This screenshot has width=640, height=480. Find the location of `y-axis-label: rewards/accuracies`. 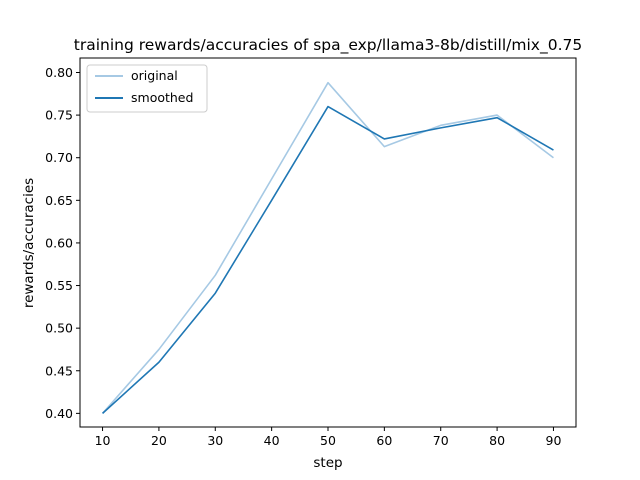

y-axis-label: rewards/accuracies is located at coordinates (29, 243).